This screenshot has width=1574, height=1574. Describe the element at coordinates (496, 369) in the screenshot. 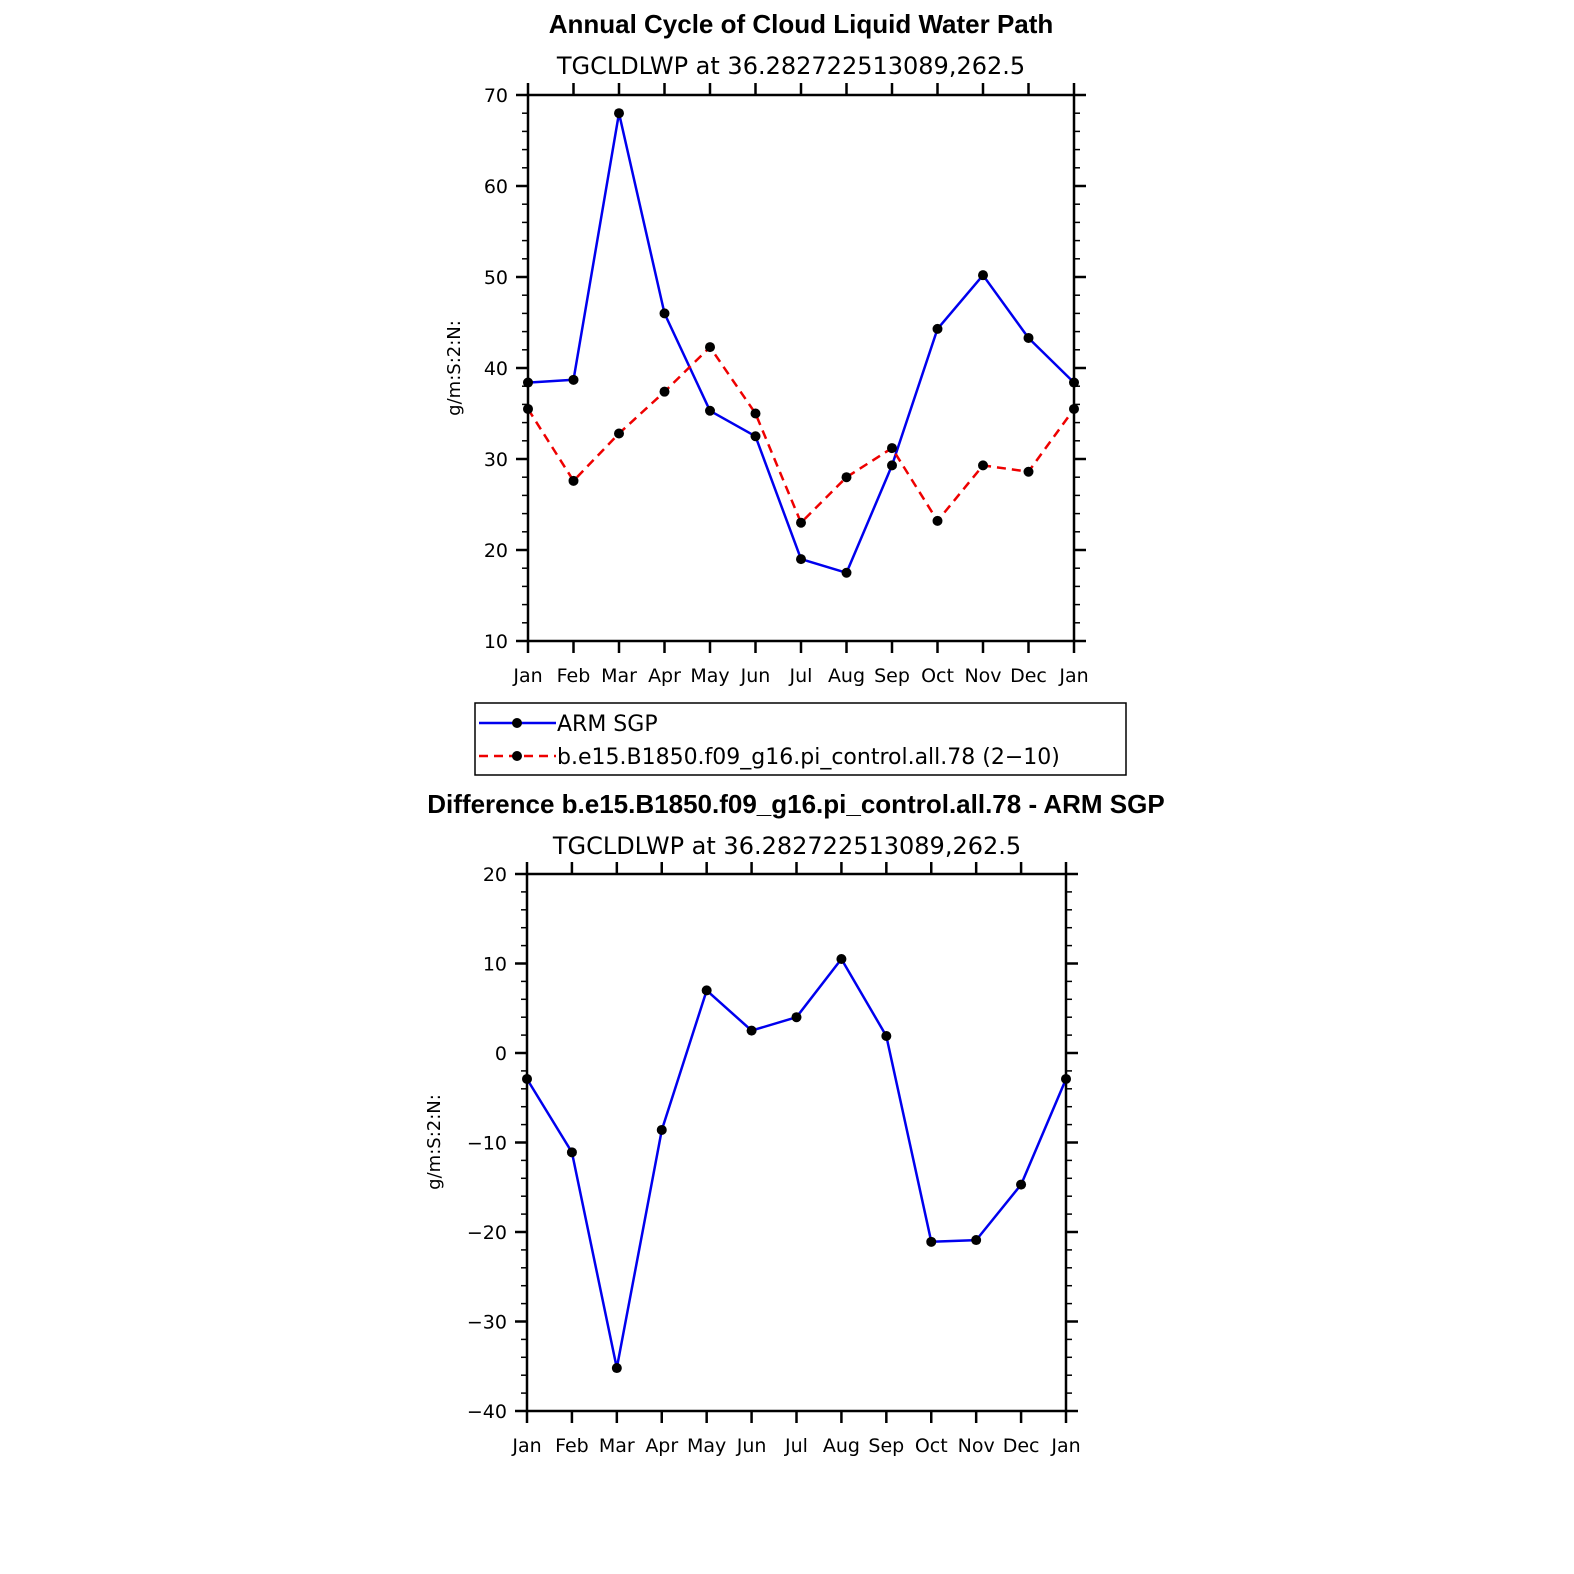

I see `y-tick-label: 40` at that location.